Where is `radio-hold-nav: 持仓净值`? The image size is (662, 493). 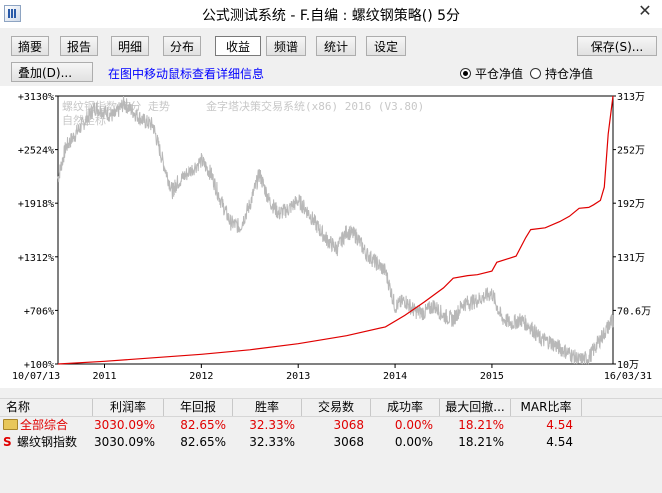 radio-hold-nav: 持仓净值 is located at coordinates (561, 73).